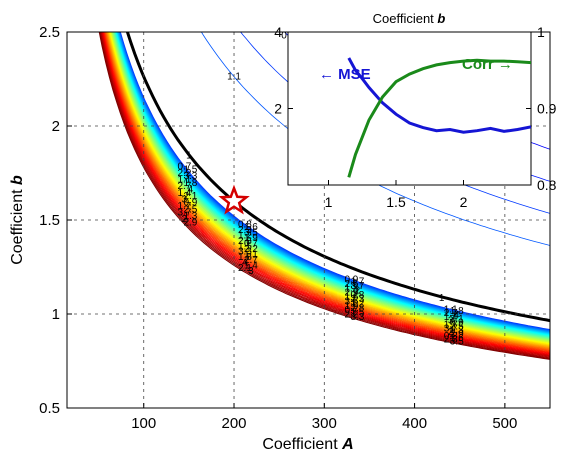 The width and height of the screenshot is (564, 457). Describe the element at coordinates (49, 32) in the screenshot. I see `y-tick-label: 2.5` at that location.